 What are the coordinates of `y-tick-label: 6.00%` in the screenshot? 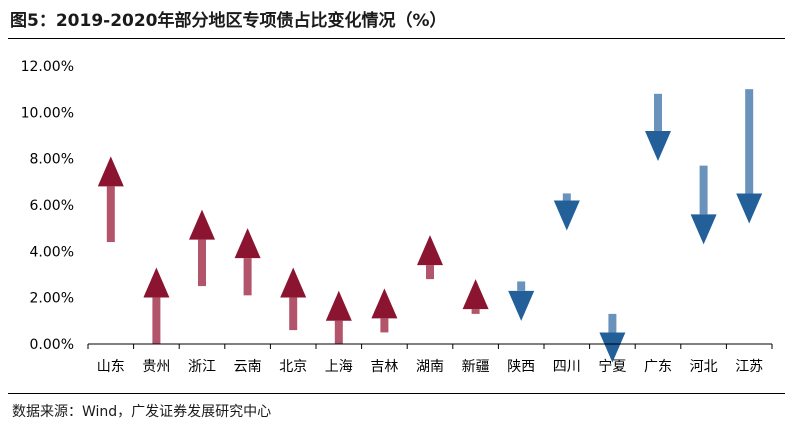 It's located at (52, 206).